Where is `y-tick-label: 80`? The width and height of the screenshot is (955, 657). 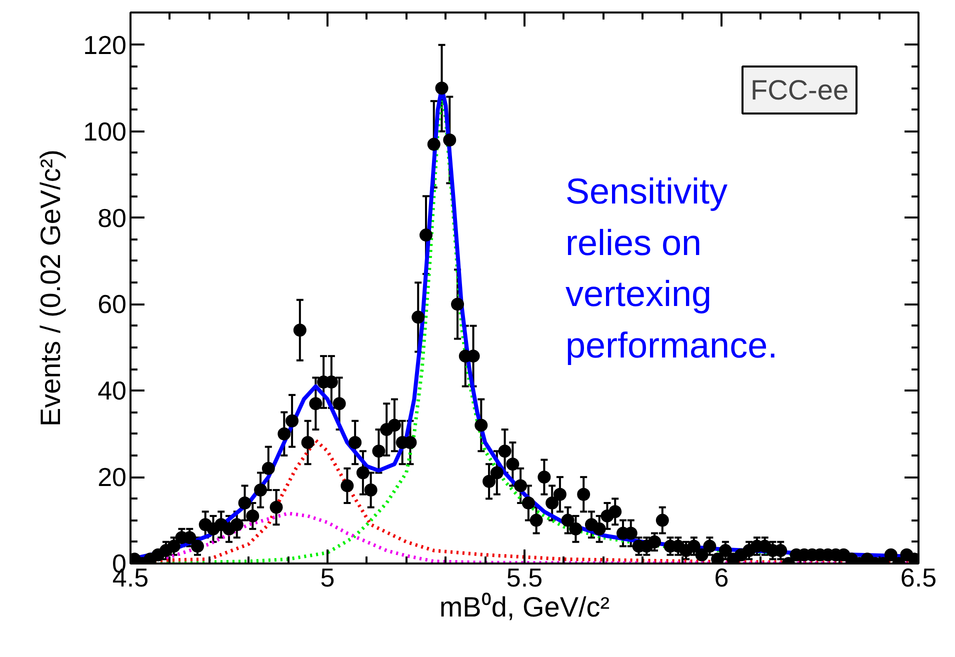 y-tick-label: 80 is located at coordinates (112, 217).